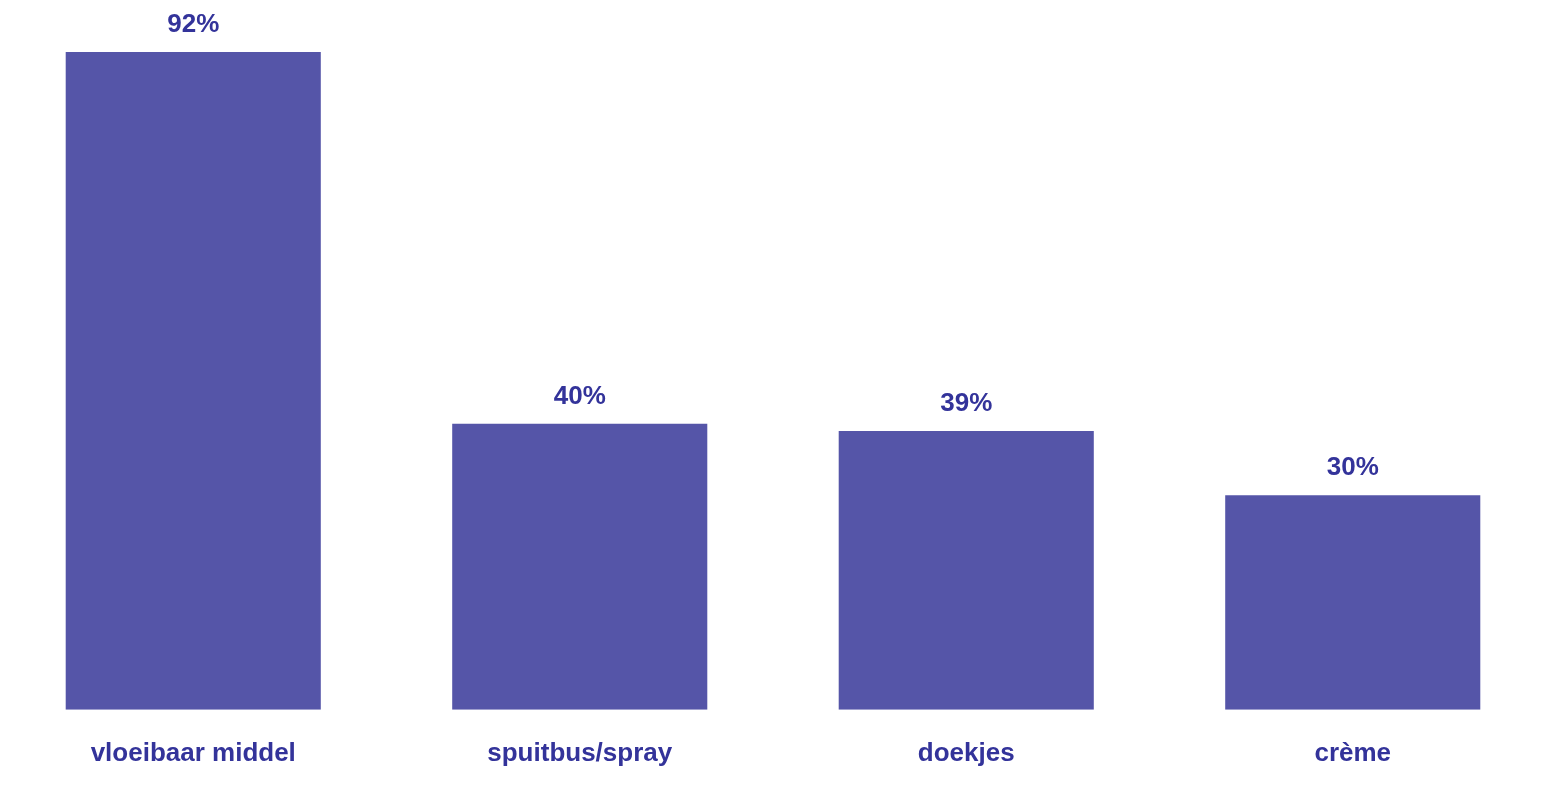 The width and height of the screenshot is (1546, 797). Describe the element at coordinates (193, 23) in the screenshot. I see `data-label: 92%` at that location.